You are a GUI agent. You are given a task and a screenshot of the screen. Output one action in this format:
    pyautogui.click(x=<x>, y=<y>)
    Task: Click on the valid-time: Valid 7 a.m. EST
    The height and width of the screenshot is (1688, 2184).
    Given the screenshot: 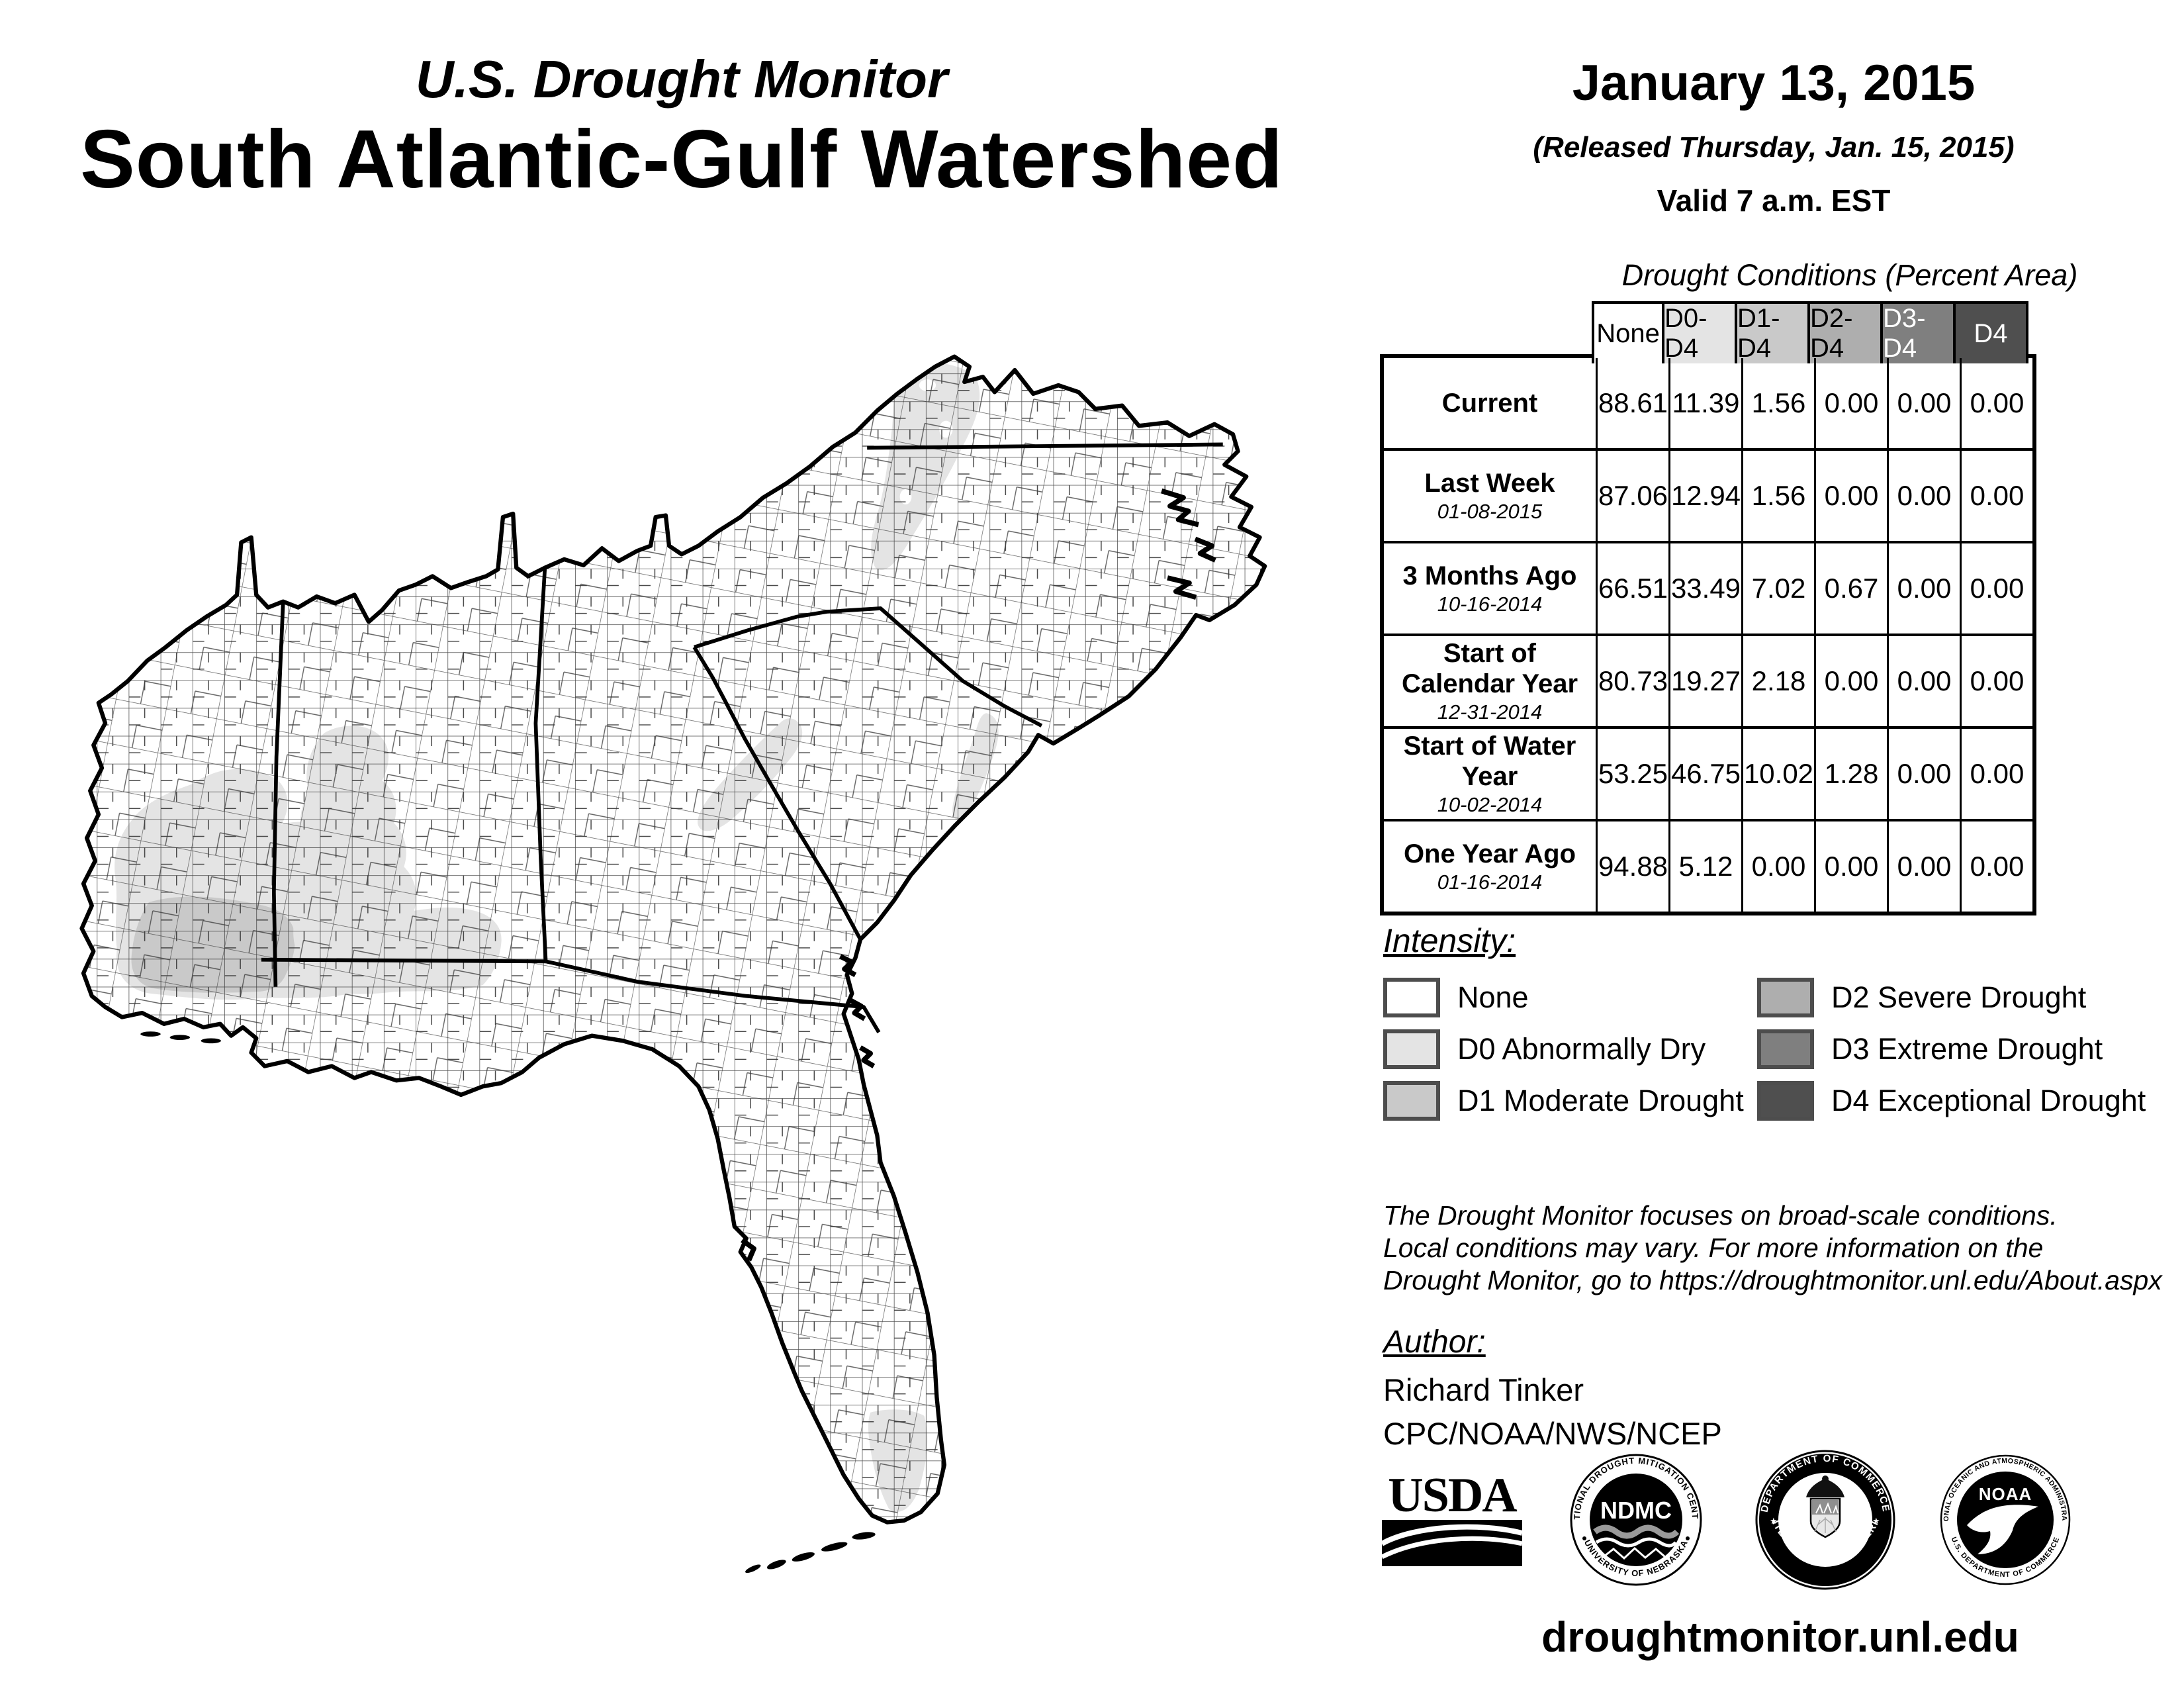 What is the action you would take?
    pyautogui.click(x=1774, y=200)
    